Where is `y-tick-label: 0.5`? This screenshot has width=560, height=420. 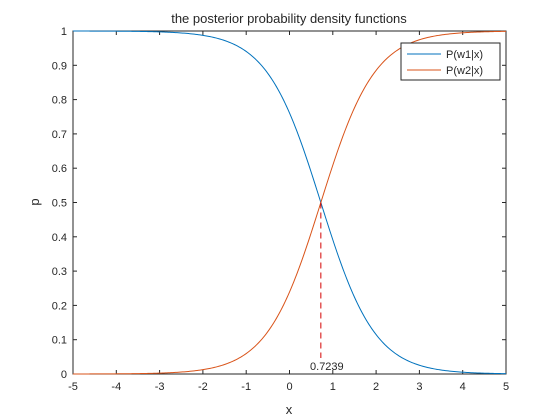
y-tick-label: 0.5 is located at coordinates (59, 204).